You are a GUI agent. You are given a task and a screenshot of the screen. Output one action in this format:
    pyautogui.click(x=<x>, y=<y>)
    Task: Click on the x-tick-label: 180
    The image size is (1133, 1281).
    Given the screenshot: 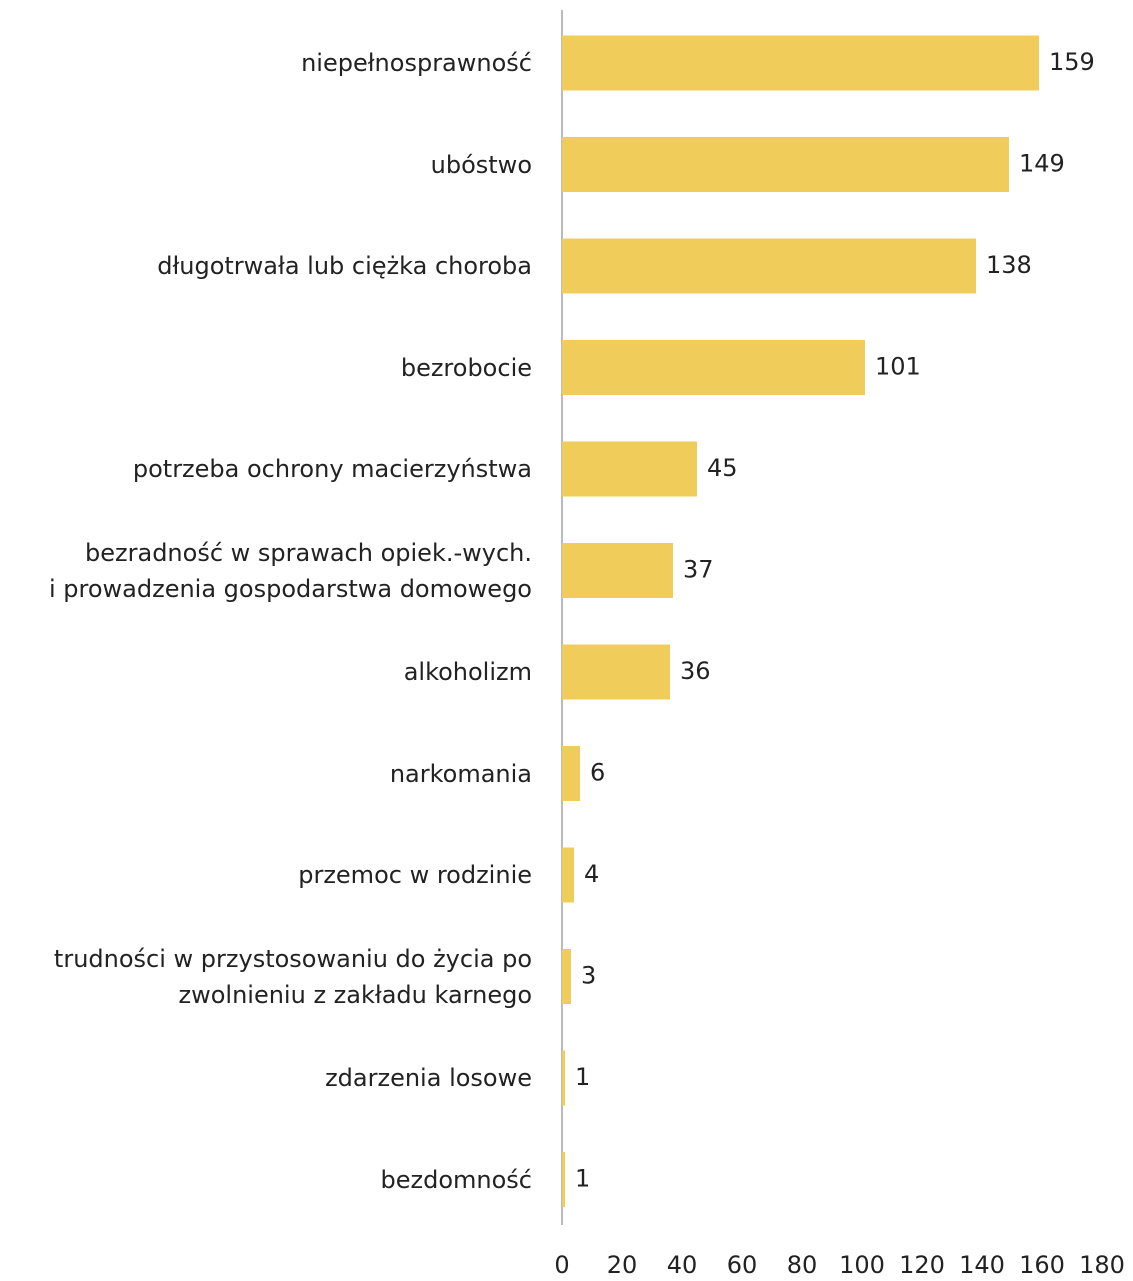 What is the action you would take?
    pyautogui.click(x=1102, y=1265)
    